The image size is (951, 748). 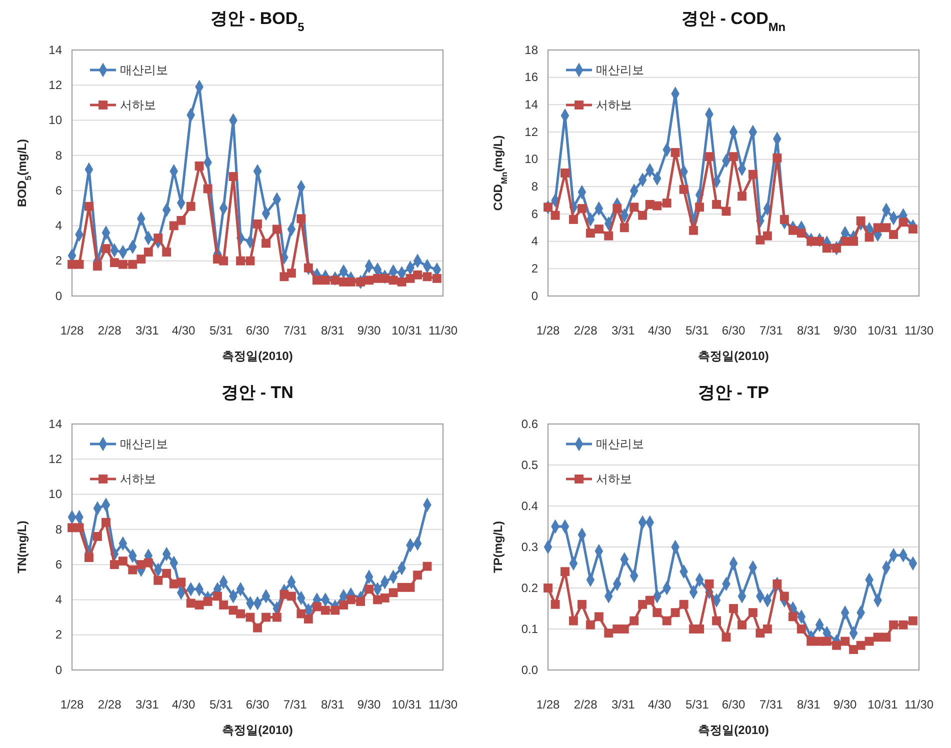 I want to click on y-tick-label: 0.3, so click(x=529, y=547).